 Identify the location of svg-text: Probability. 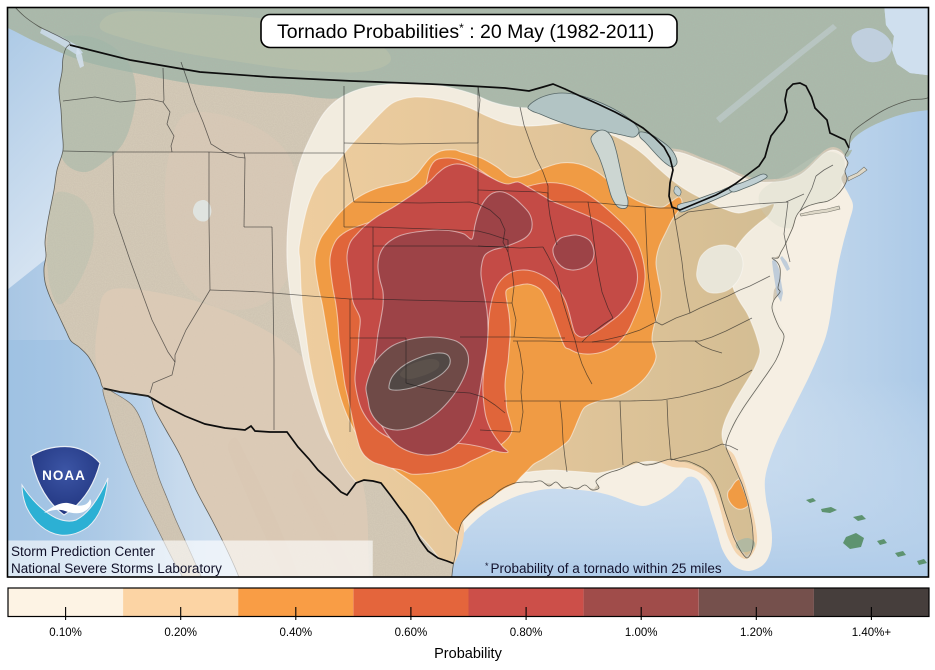
(468, 654).